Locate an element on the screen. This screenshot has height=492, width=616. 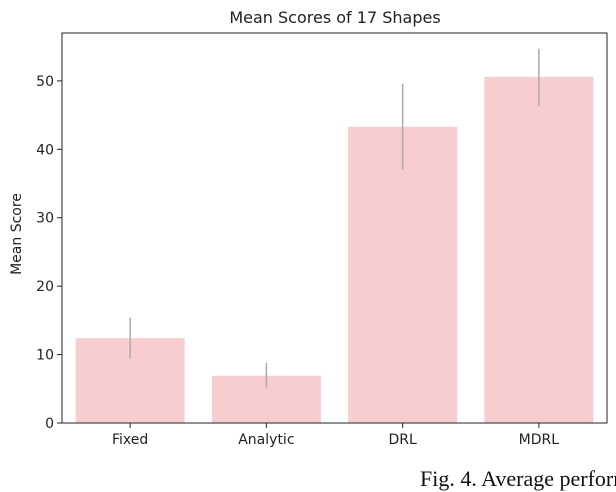
y-tick-label: 10 is located at coordinates (45, 356).